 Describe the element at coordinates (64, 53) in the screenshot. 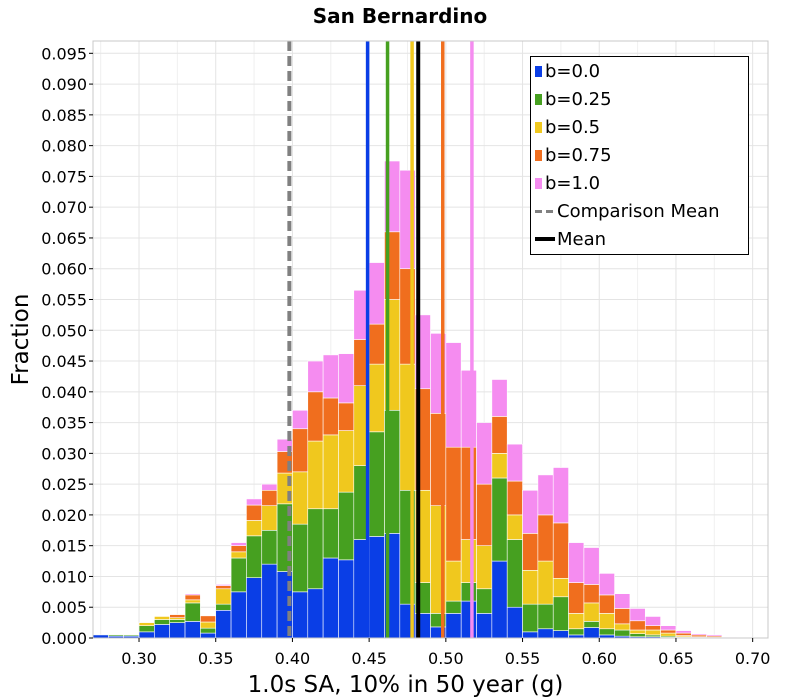

I see `y-tick-label: 0.095` at that location.